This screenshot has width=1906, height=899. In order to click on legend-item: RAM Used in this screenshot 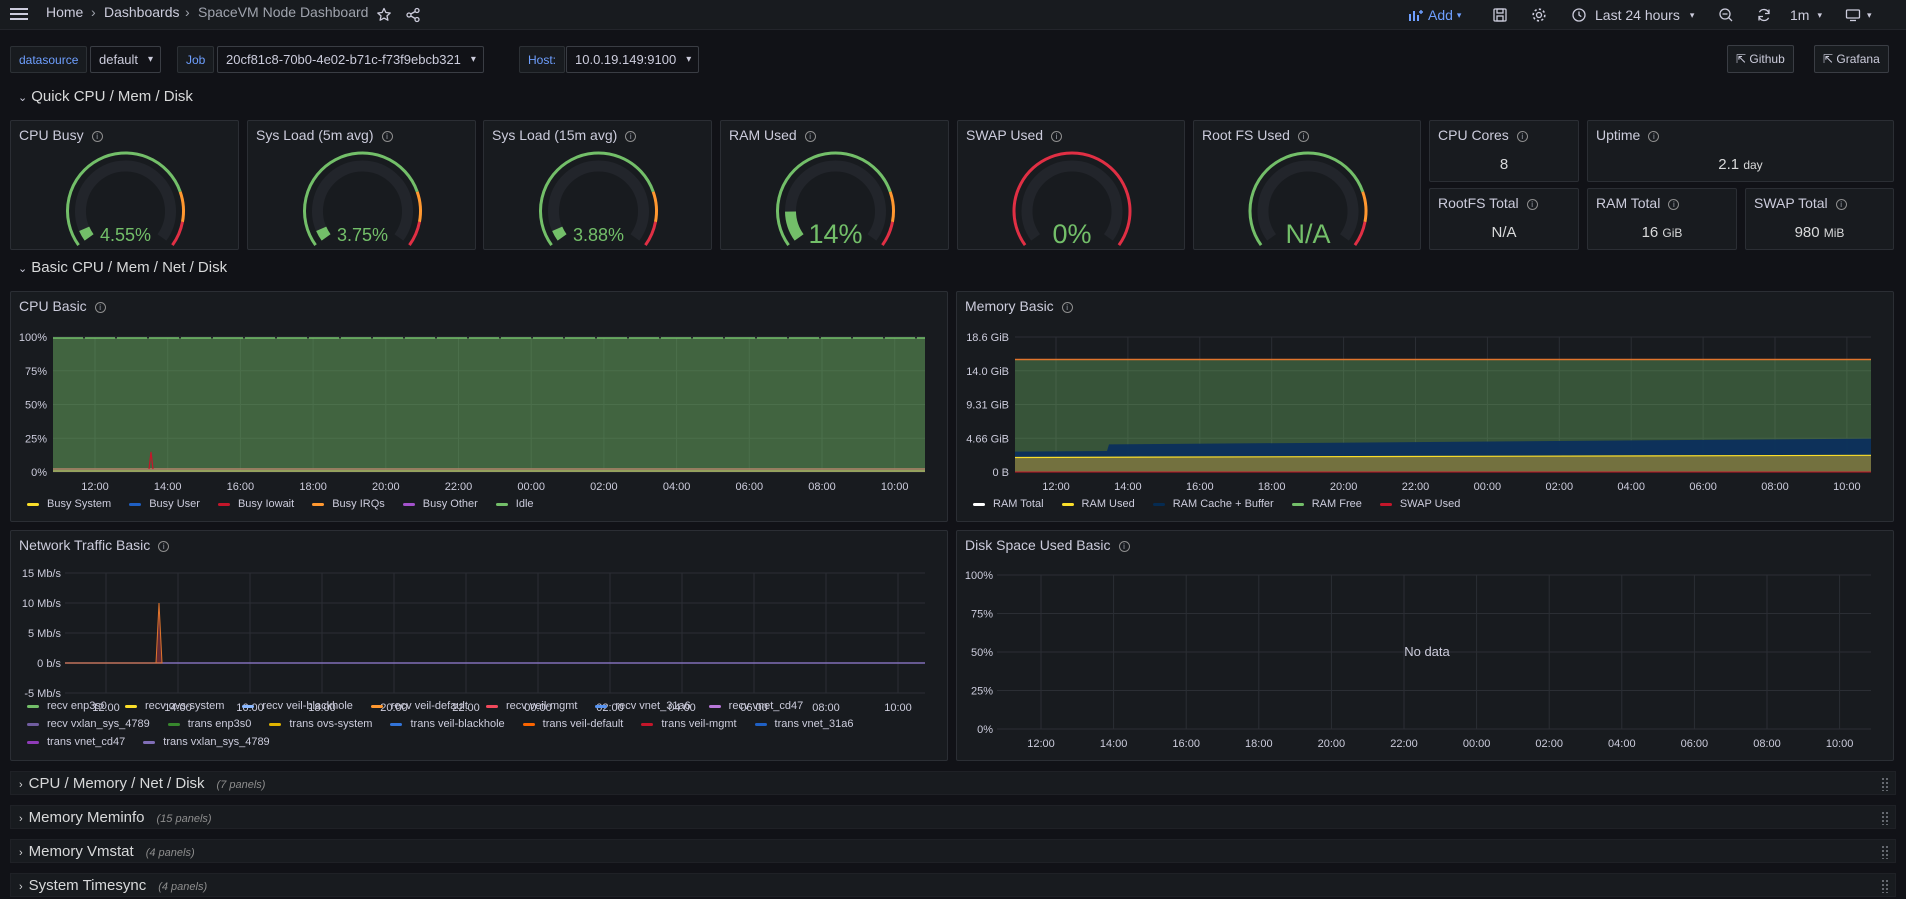, I will do `click(1098, 504)`.